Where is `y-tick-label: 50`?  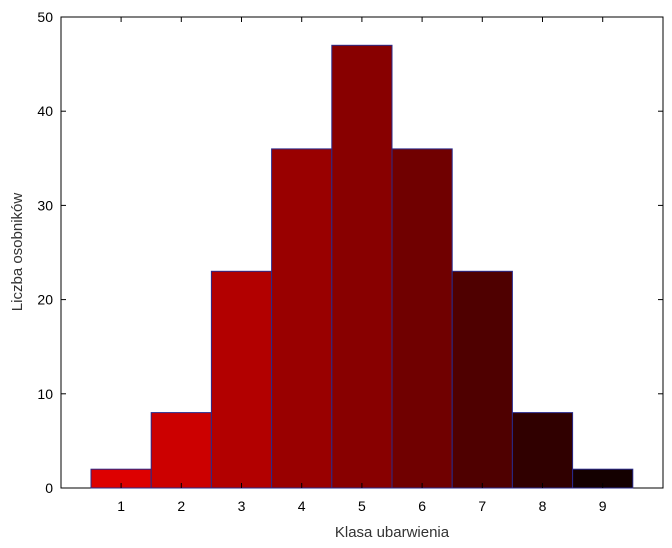 y-tick-label: 50 is located at coordinates (45, 17).